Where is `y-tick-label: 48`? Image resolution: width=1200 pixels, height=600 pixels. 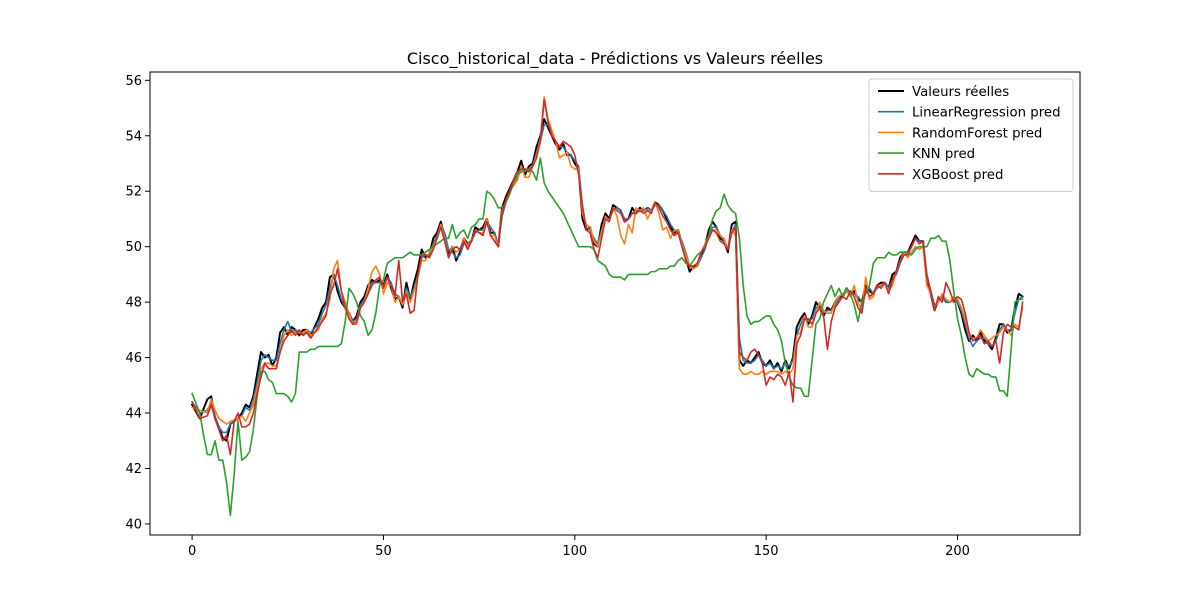
y-tick-label: 48 is located at coordinates (133, 303).